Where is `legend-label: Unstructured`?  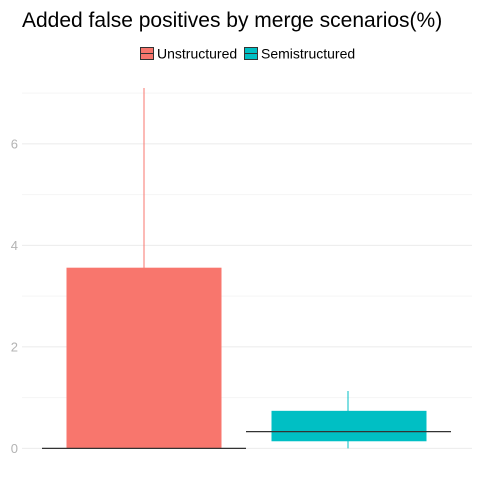 legend-label: Unstructured is located at coordinates (197, 54).